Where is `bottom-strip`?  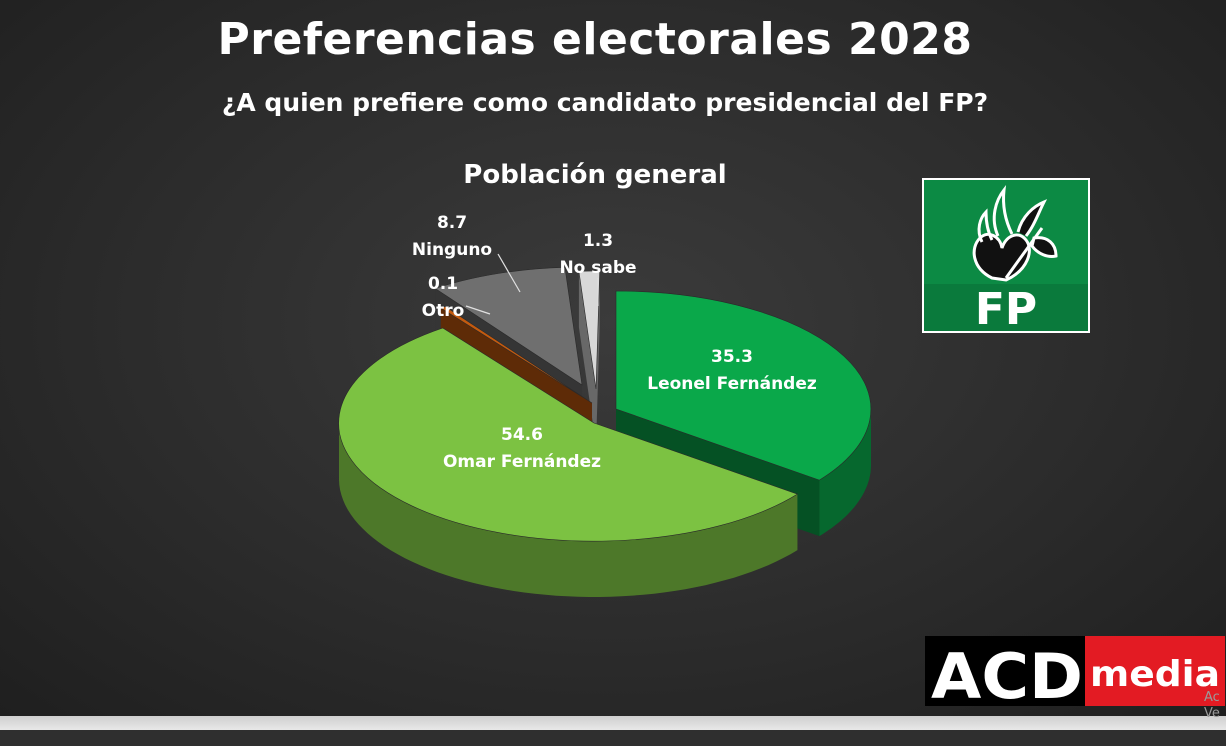 bottom-strip is located at coordinates (613, 723).